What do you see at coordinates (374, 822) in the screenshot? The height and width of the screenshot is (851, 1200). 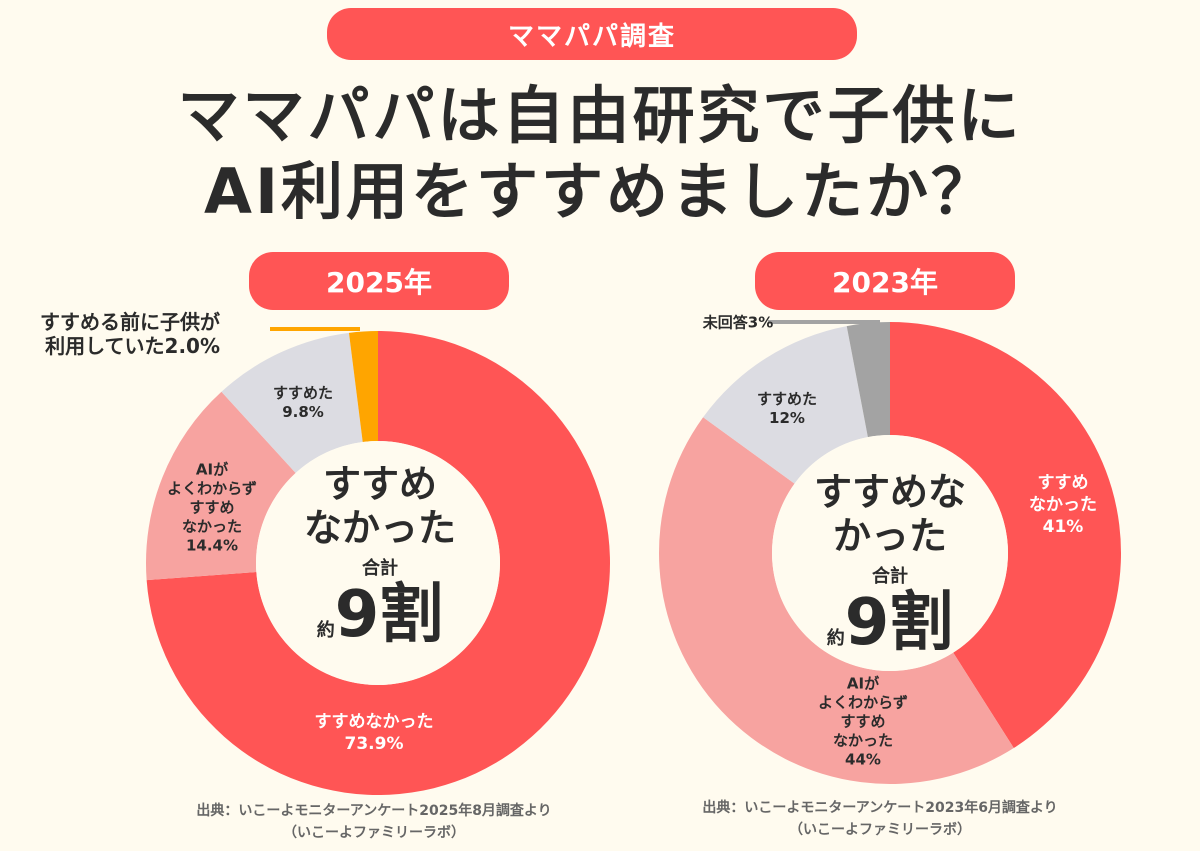 I see `source-2025: 出典：いこーよモニターアンケート2025年8月調査より （いこーよファミリーラボ）` at bounding box center [374, 822].